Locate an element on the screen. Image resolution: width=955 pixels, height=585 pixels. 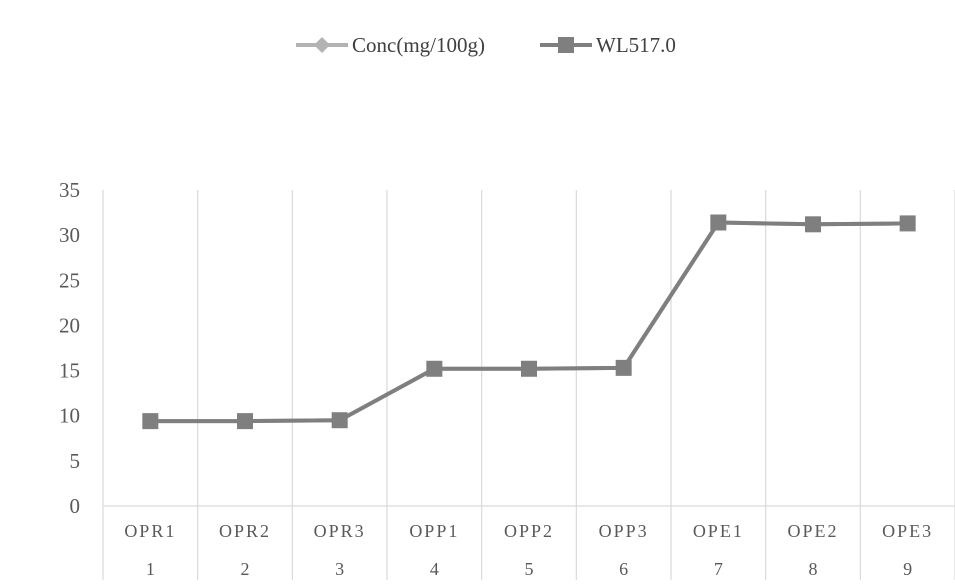
y-tick-label: 10 is located at coordinates (69, 416).